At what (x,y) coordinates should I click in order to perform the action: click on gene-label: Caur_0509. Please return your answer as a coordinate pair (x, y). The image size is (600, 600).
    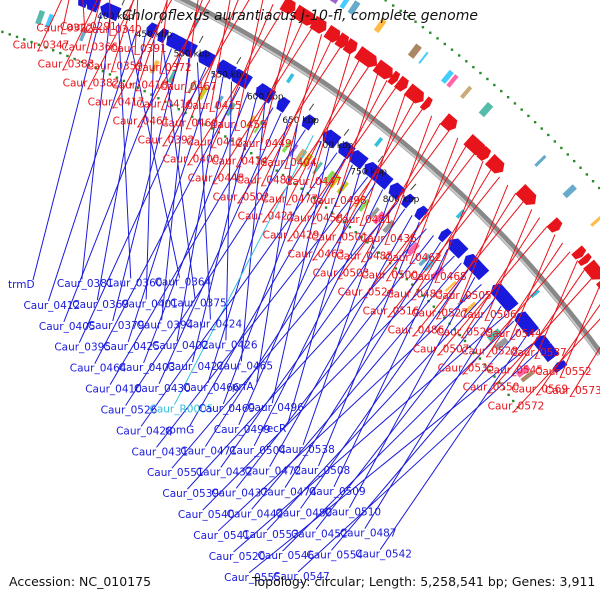
    Looking at the image, I should click on (337, 492).